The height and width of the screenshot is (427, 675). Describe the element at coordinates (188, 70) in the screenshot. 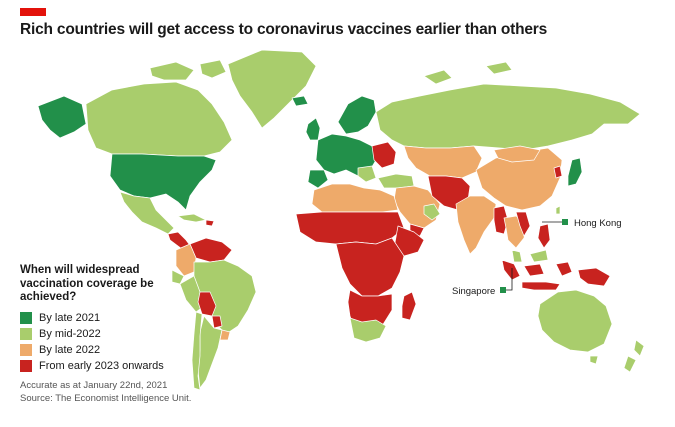

I see `region-canada-islands` at that location.